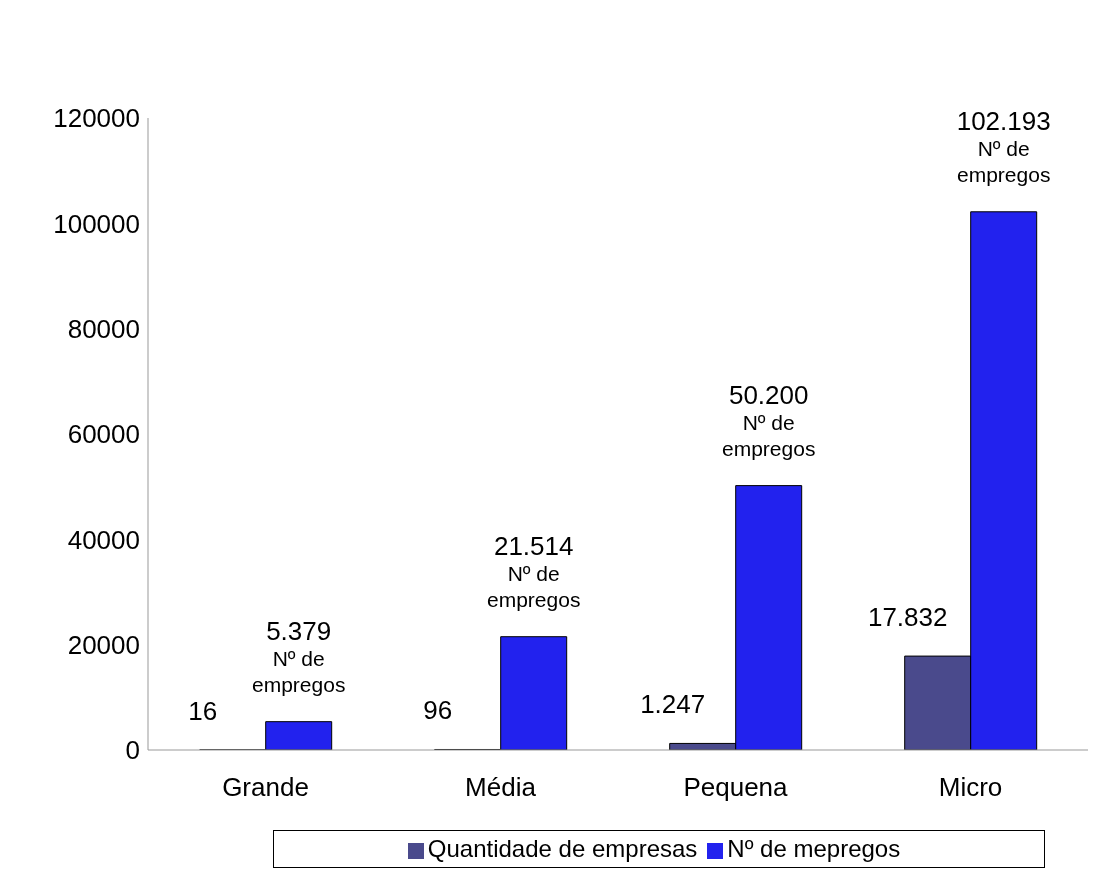 The image size is (1120, 886). I want to click on y-tick-label: 20000, so click(103, 644).